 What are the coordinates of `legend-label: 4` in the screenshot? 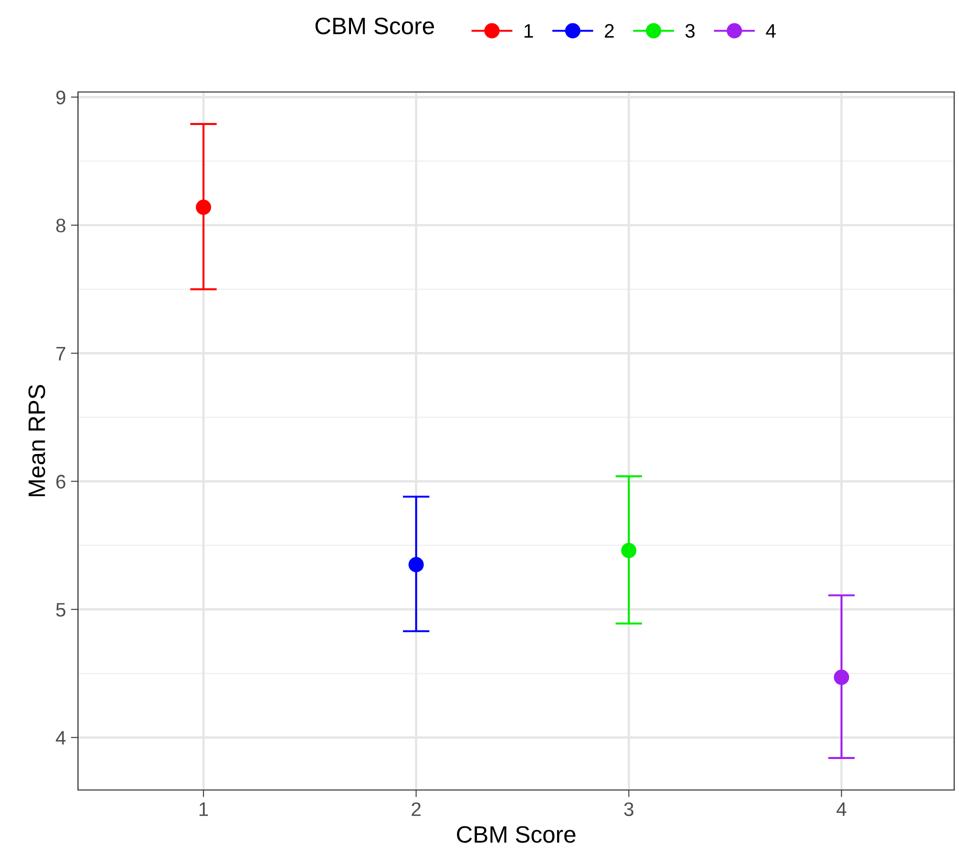 It's located at (771, 31).